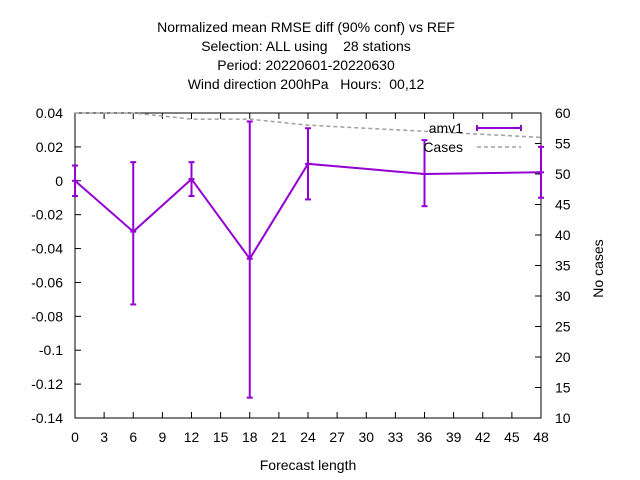 The image size is (640, 480). I want to click on x-tick-label: 27, so click(337, 437).